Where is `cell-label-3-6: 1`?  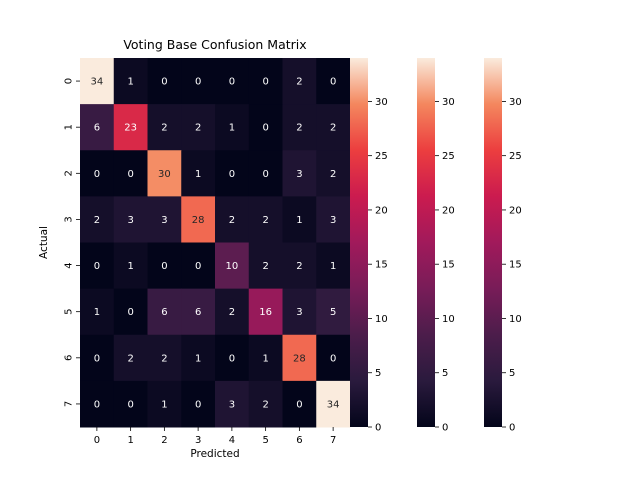 cell-label-3-6: 1 is located at coordinates (299, 220).